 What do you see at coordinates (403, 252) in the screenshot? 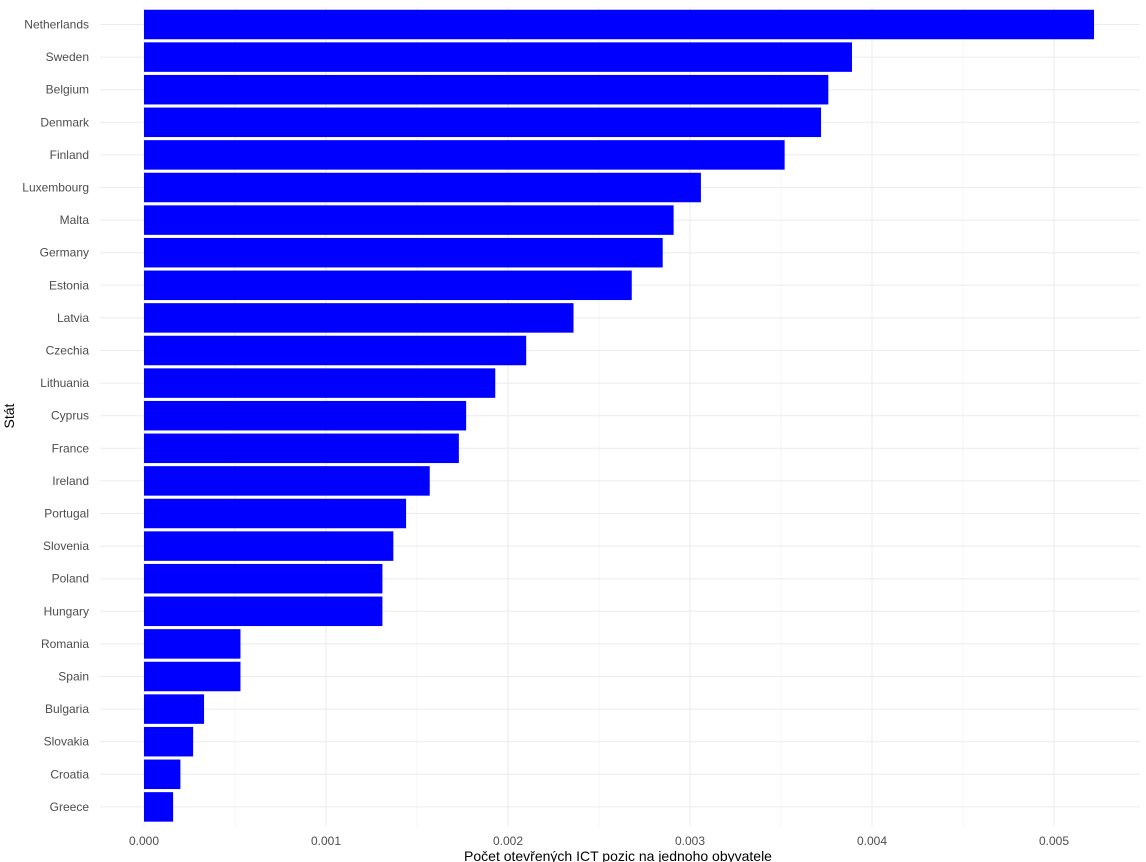
I see `bar-germany` at bounding box center [403, 252].